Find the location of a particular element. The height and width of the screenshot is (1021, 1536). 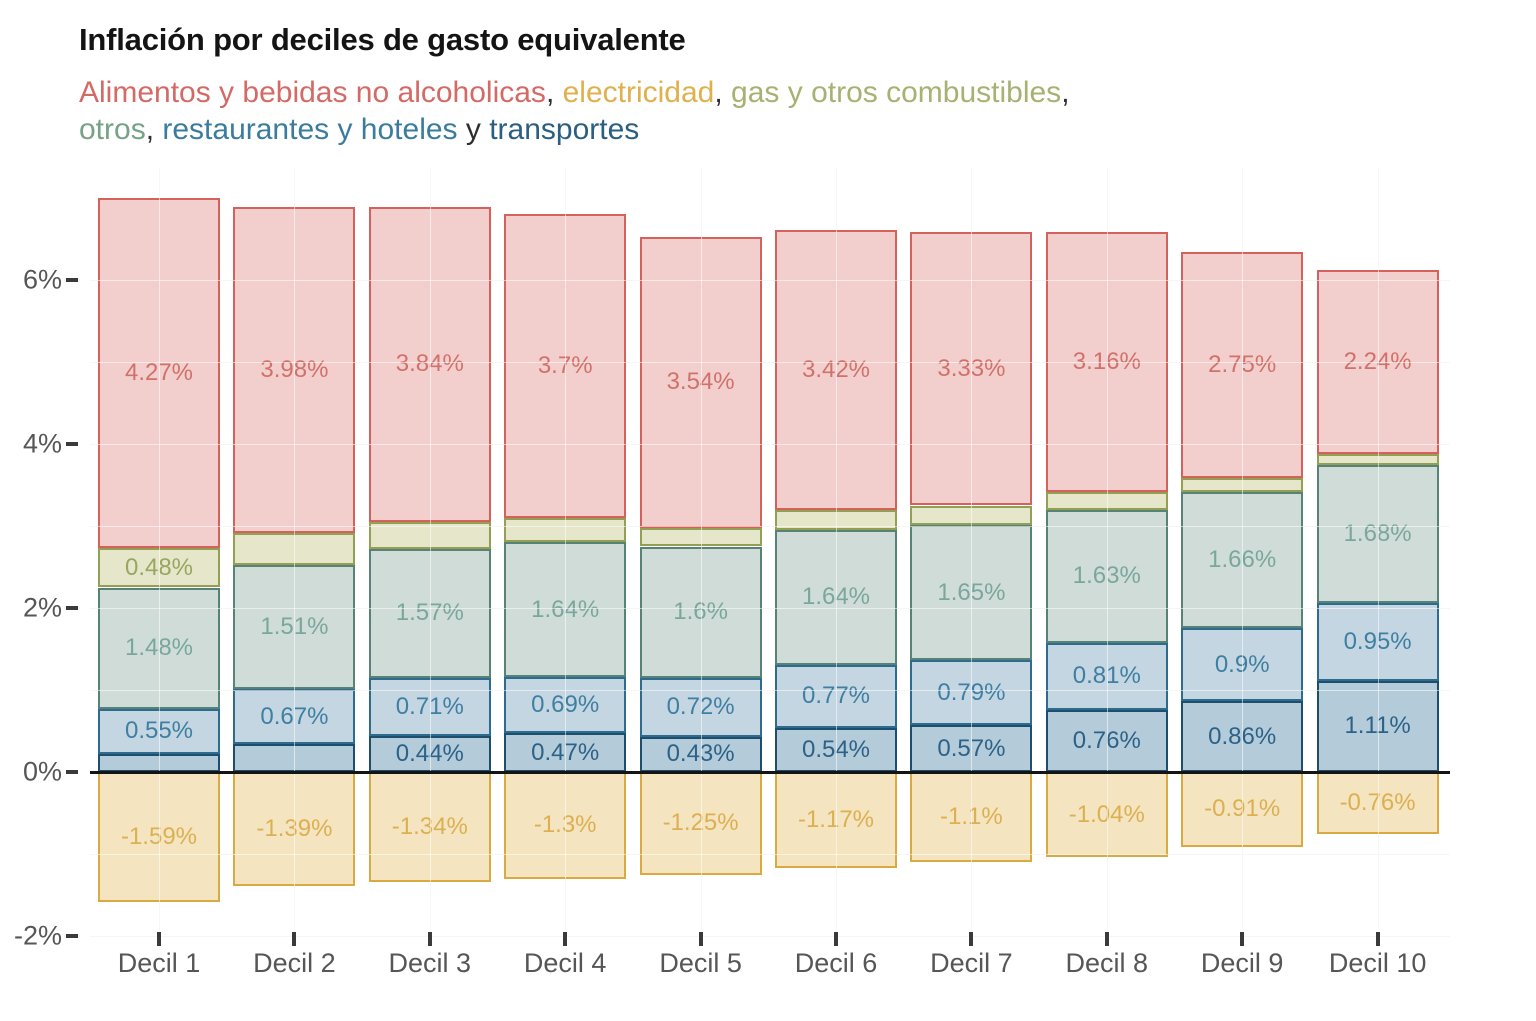

bar-segment-label: -1.17% is located at coordinates (836, 819).